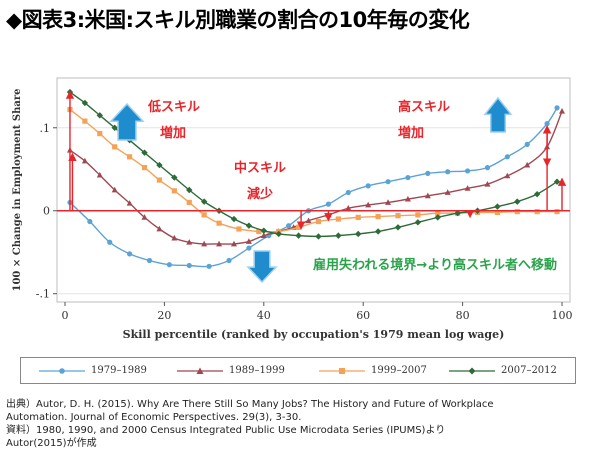 The image size is (600, 468). What do you see at coordinates (424, 107) in the screenshot?
I see `annotation-high-skill: 高スキル` at bounding box center [424, 107].